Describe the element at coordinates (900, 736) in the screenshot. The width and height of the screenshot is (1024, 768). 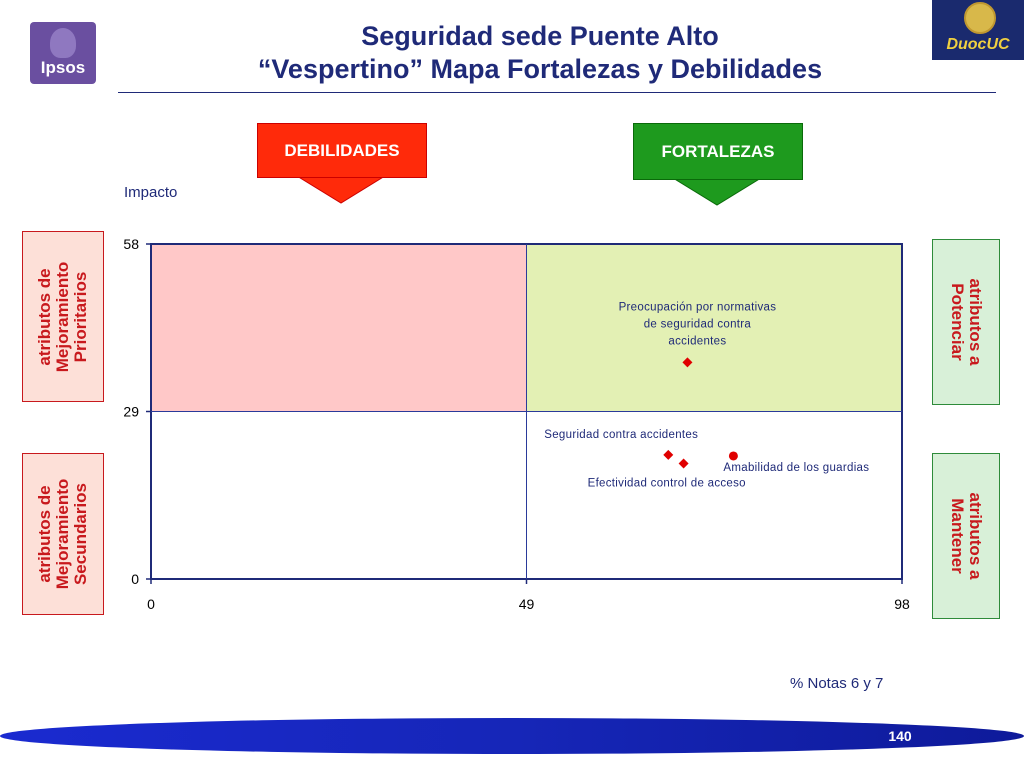
I see `page-number: 140` at that location.